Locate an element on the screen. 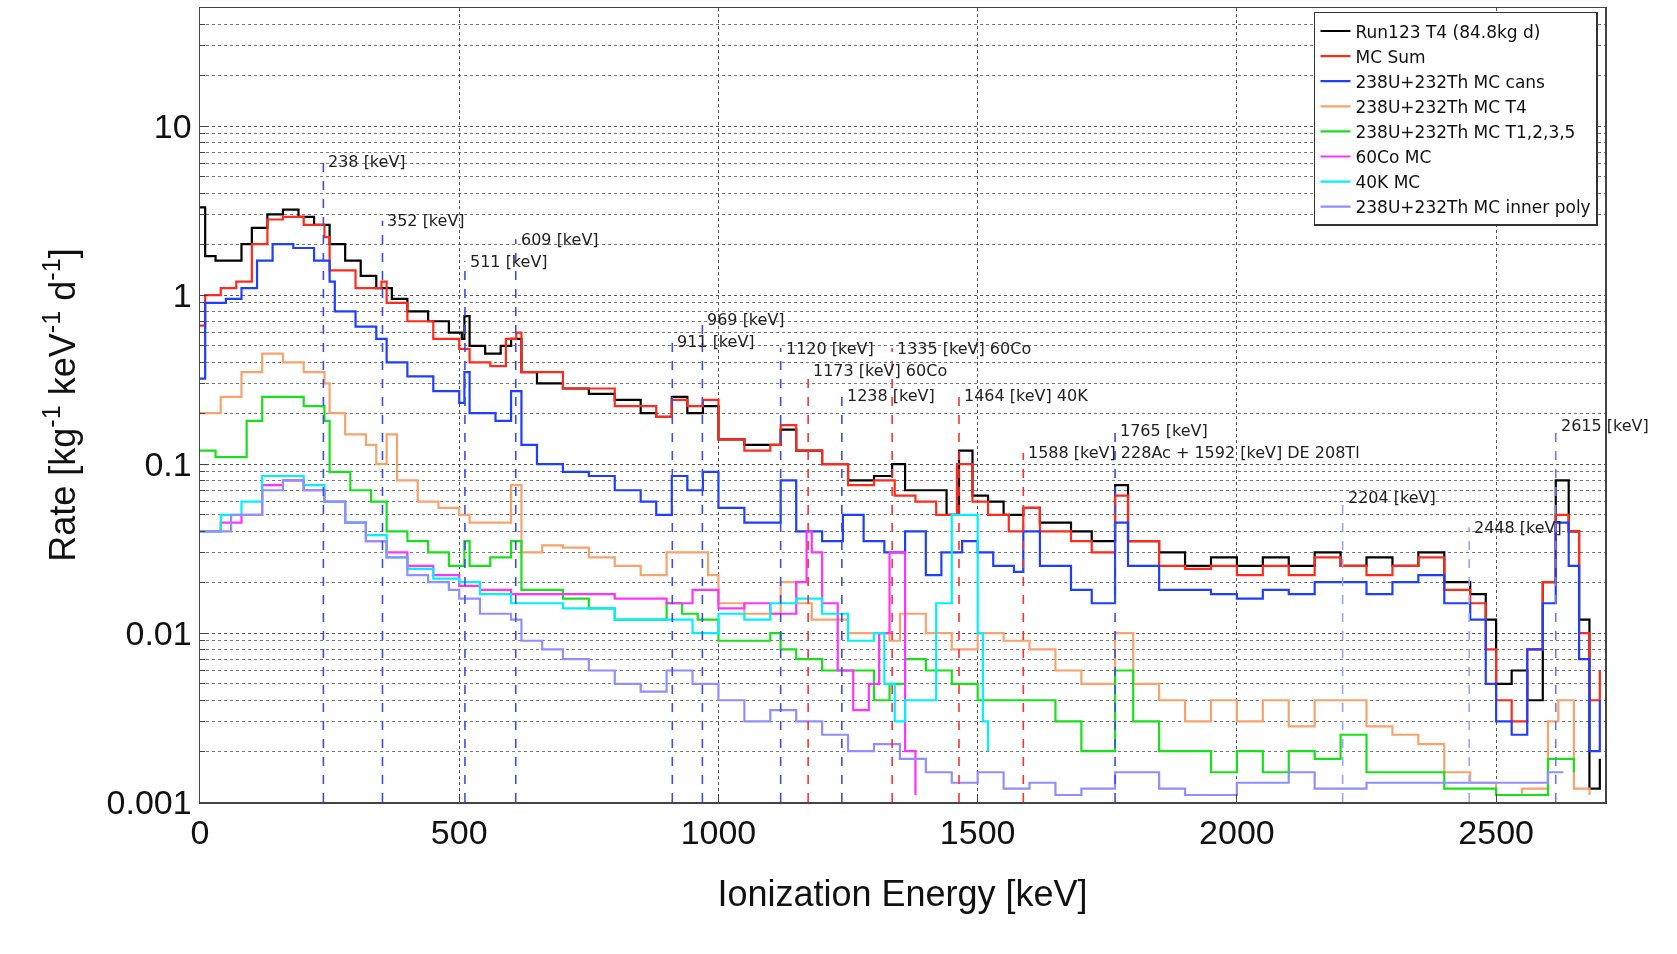 The height and width of the screenshot is (954, 1677). ref-line-label: 1238 [keV] is located at coordinates (891, 395).